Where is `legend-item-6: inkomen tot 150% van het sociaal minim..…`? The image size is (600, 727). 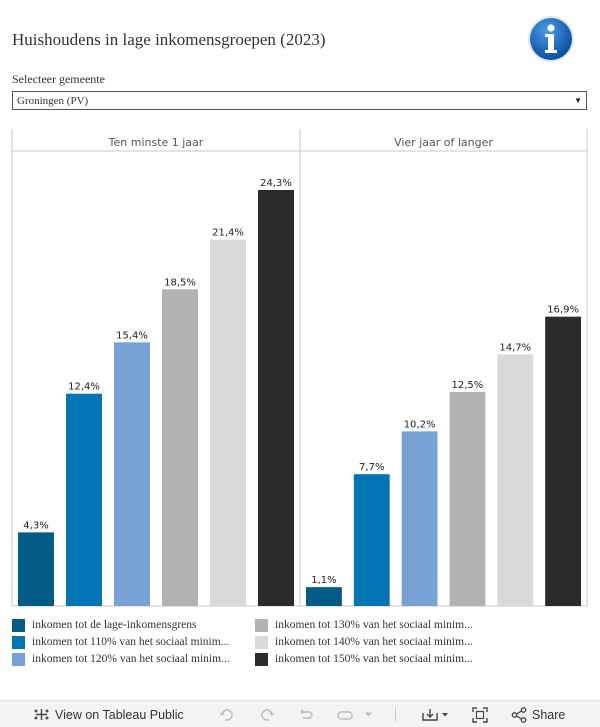 legend-item-6: inkomen tot 150% van het sociaal minim..… is located at coordinates (372, 659).